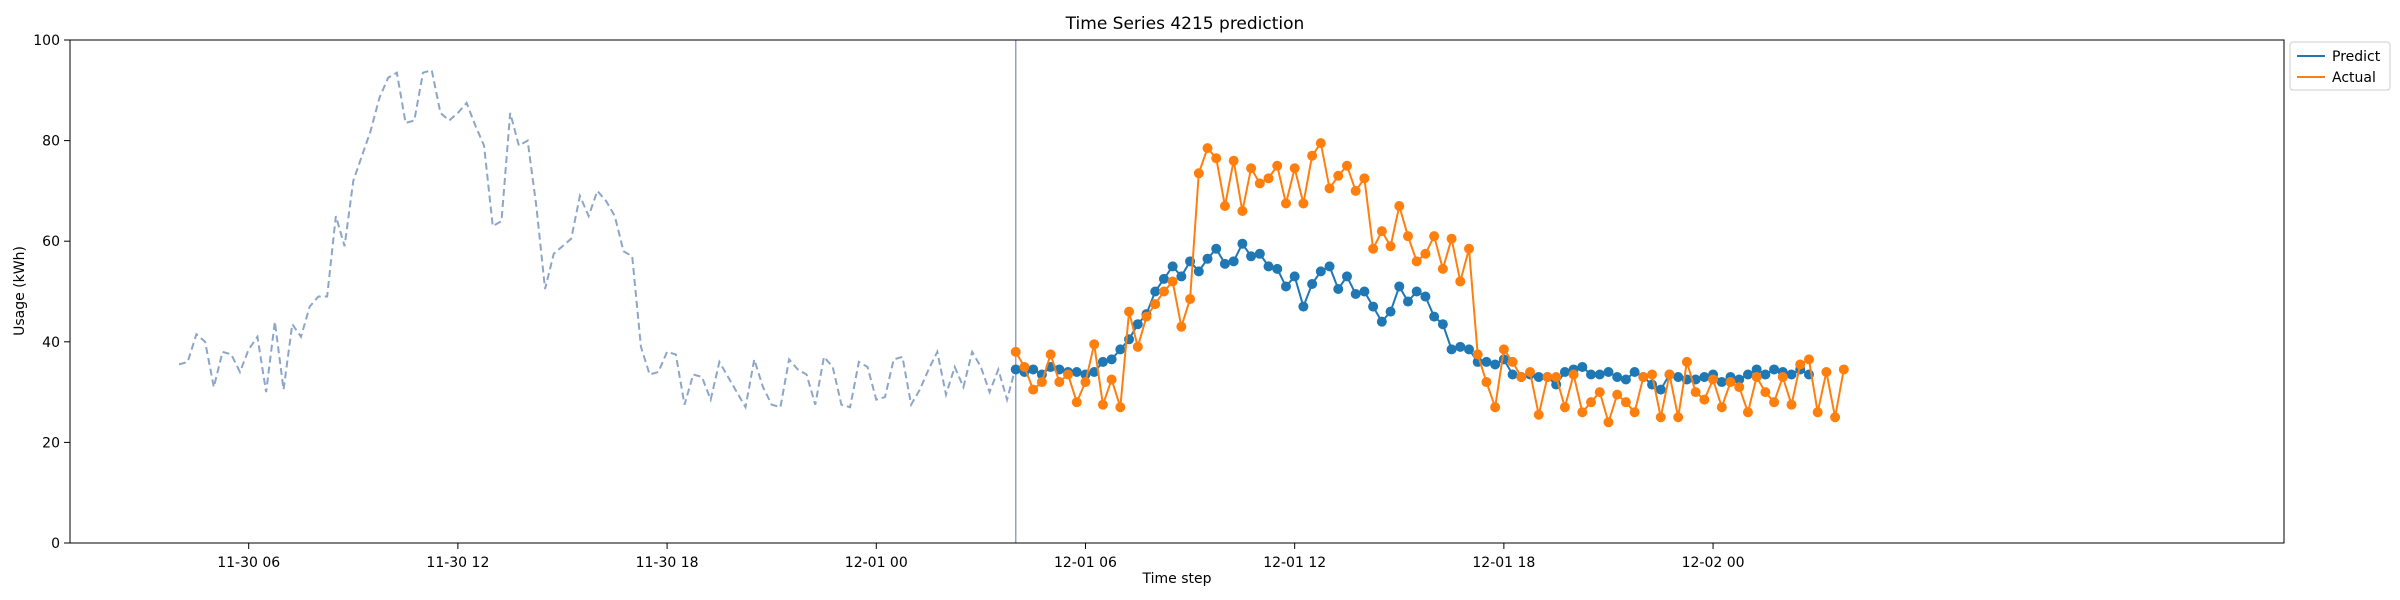  I want to click on y-tick-label: 80, so click(51, 142).